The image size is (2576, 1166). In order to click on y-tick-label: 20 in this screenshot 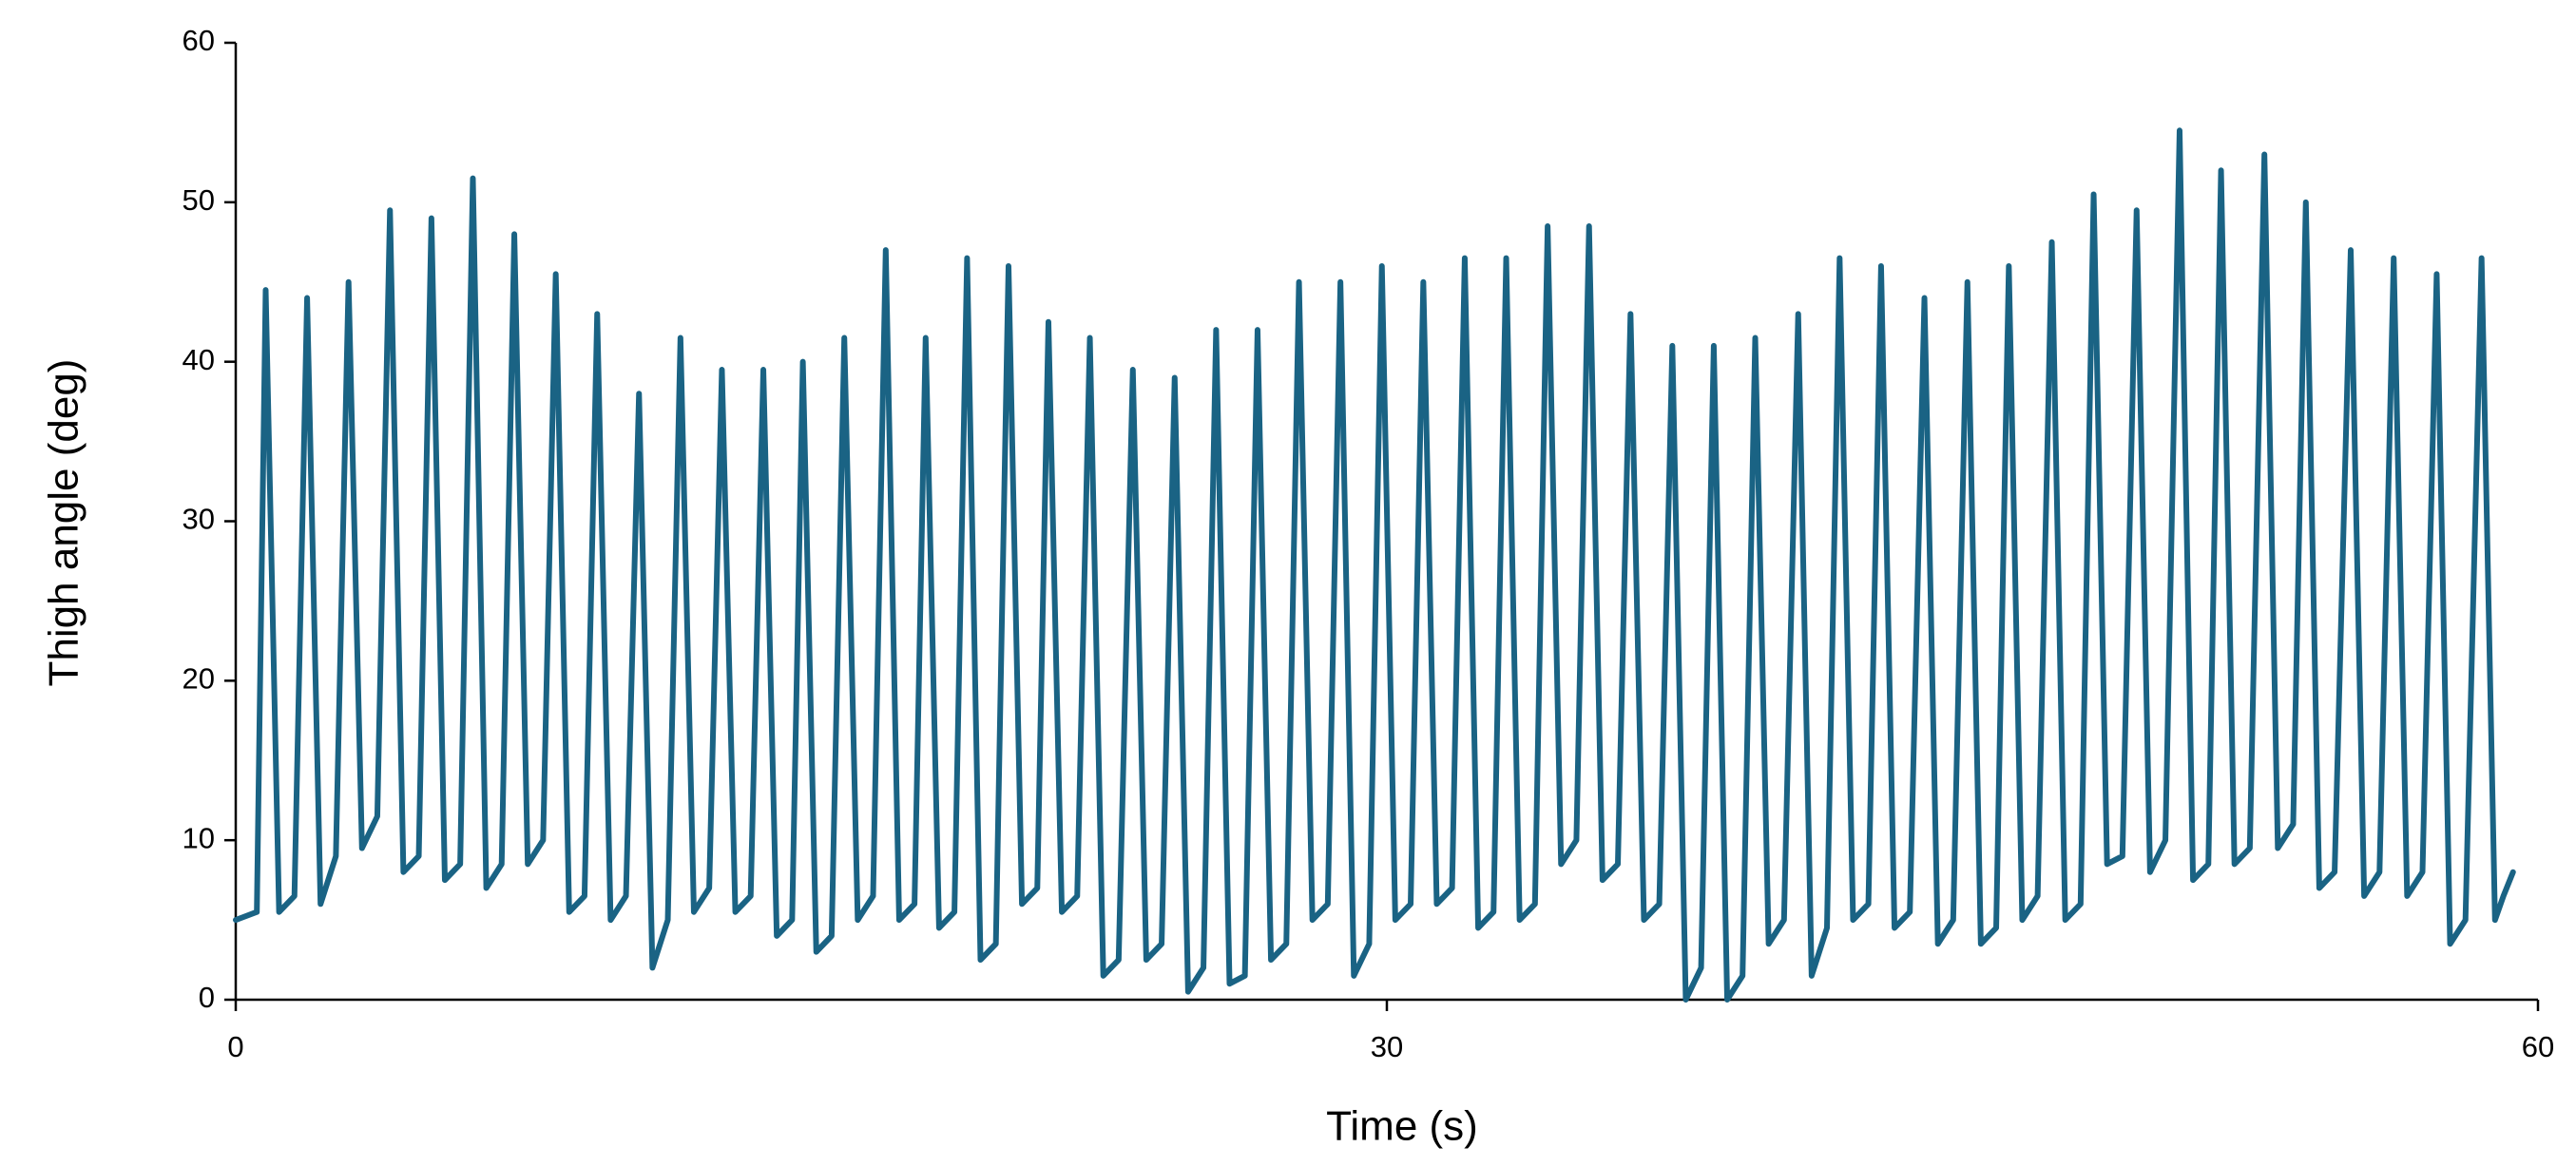, I will do `click(199, 679)`.